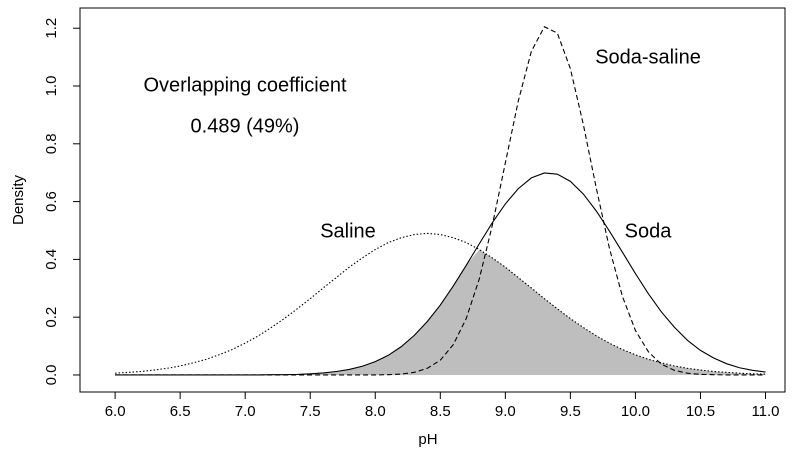 This screenshot has width=794, height=461. I want to click on x-tick-label: 6.5, so click(180, 411).